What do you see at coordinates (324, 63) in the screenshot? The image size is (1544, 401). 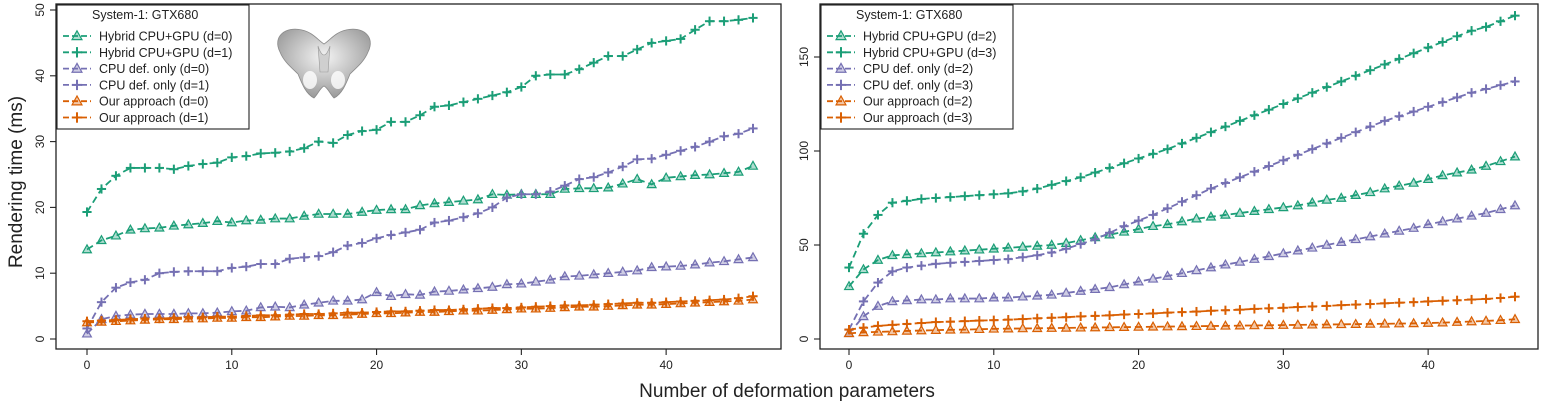 I see `pelvis-inset-image` at bounding box center [324, 63].